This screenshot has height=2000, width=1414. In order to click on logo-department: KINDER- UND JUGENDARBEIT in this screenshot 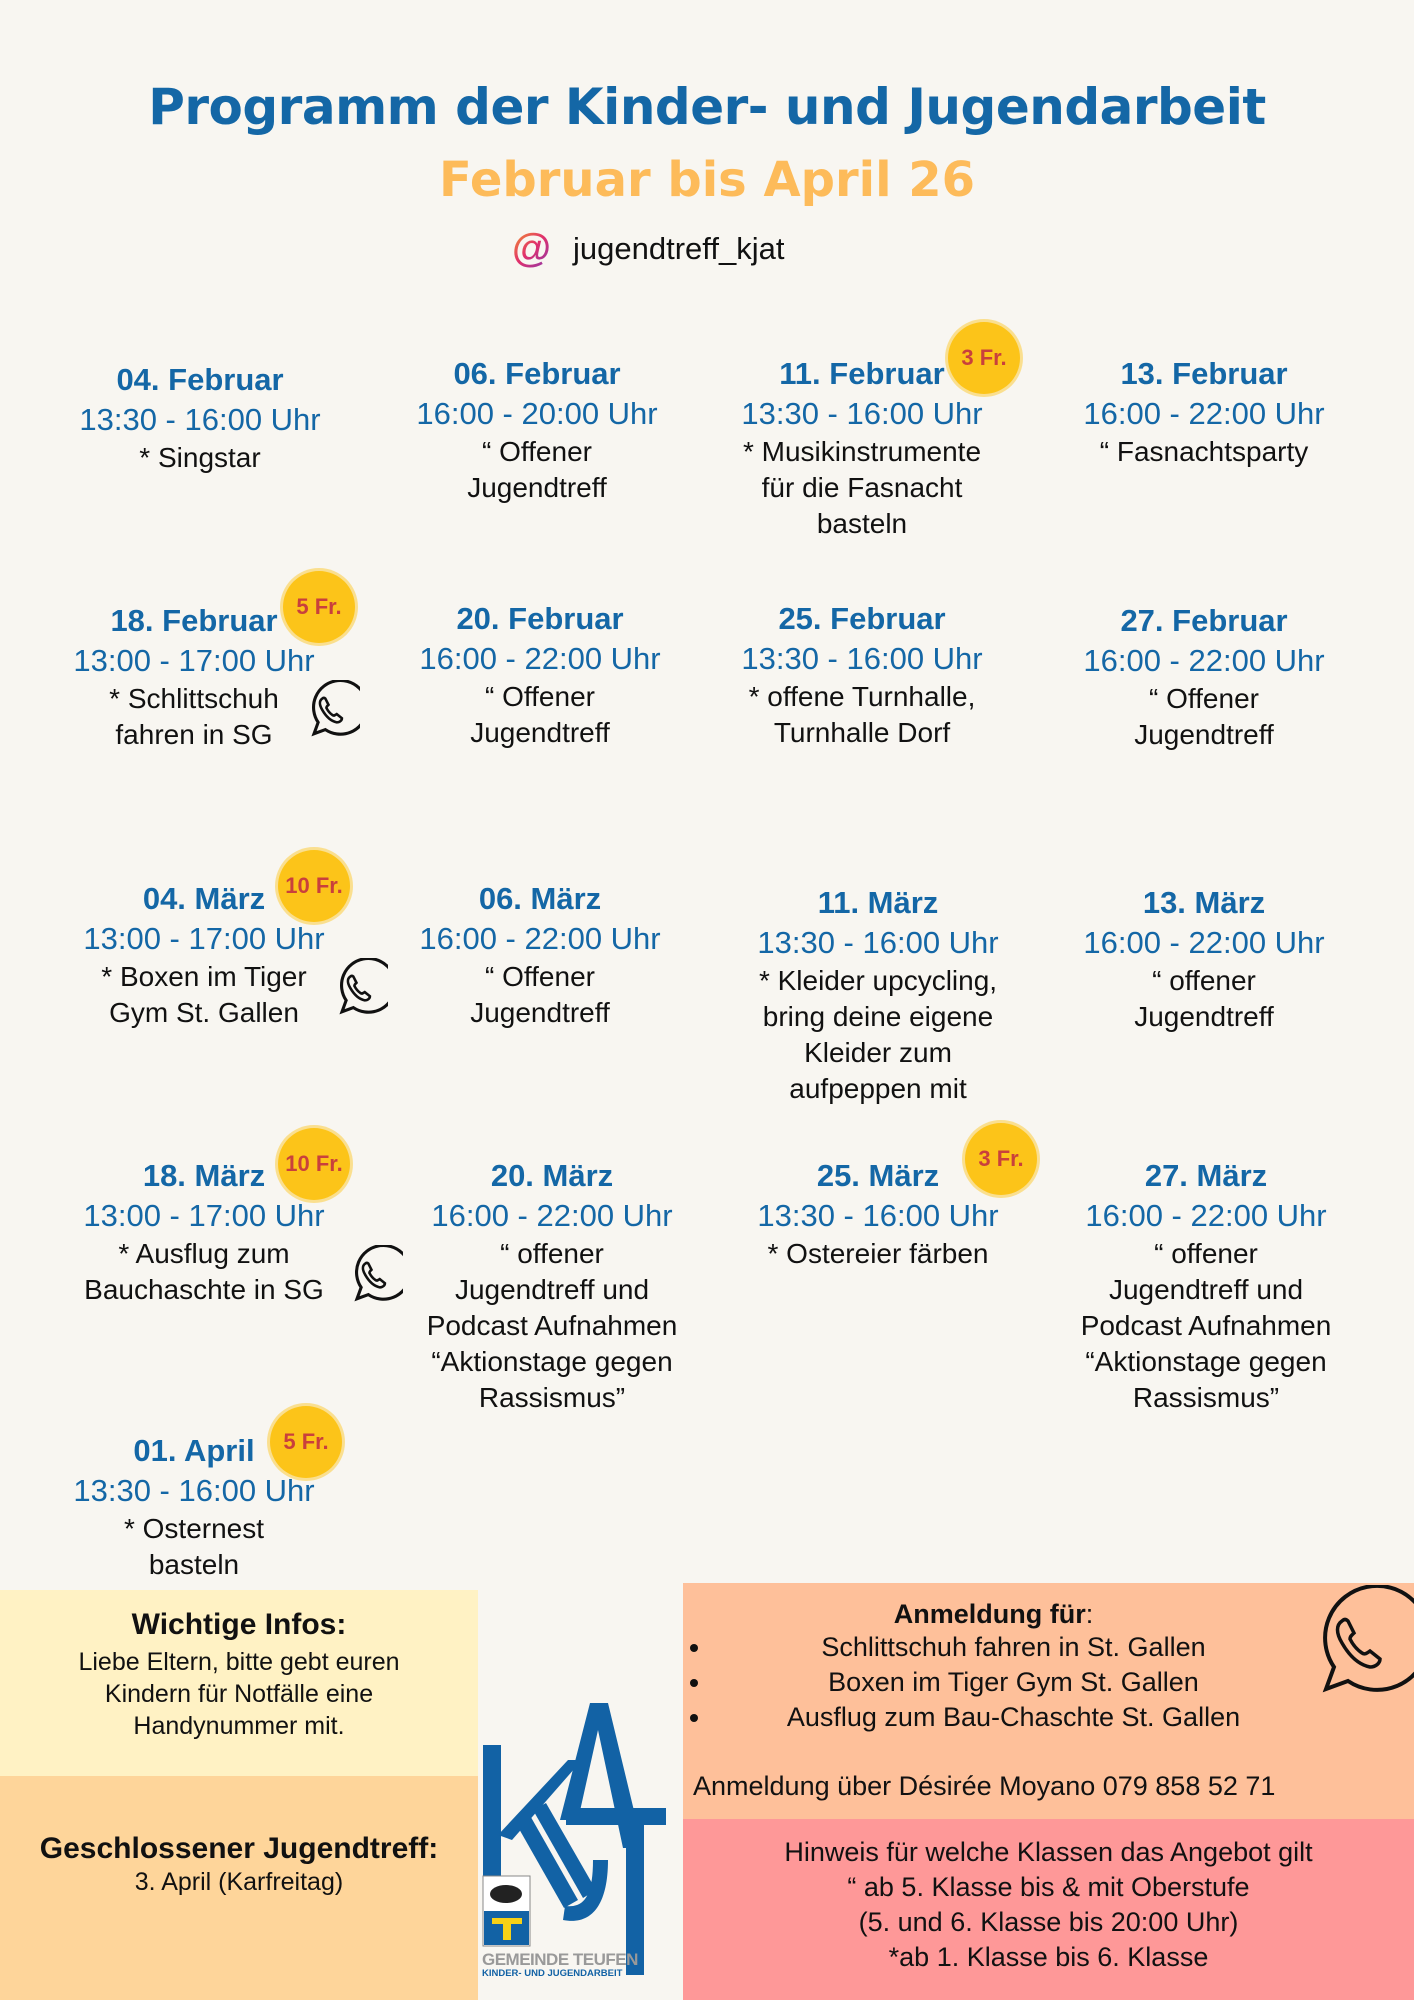, I will do `click(552, 1973)`.